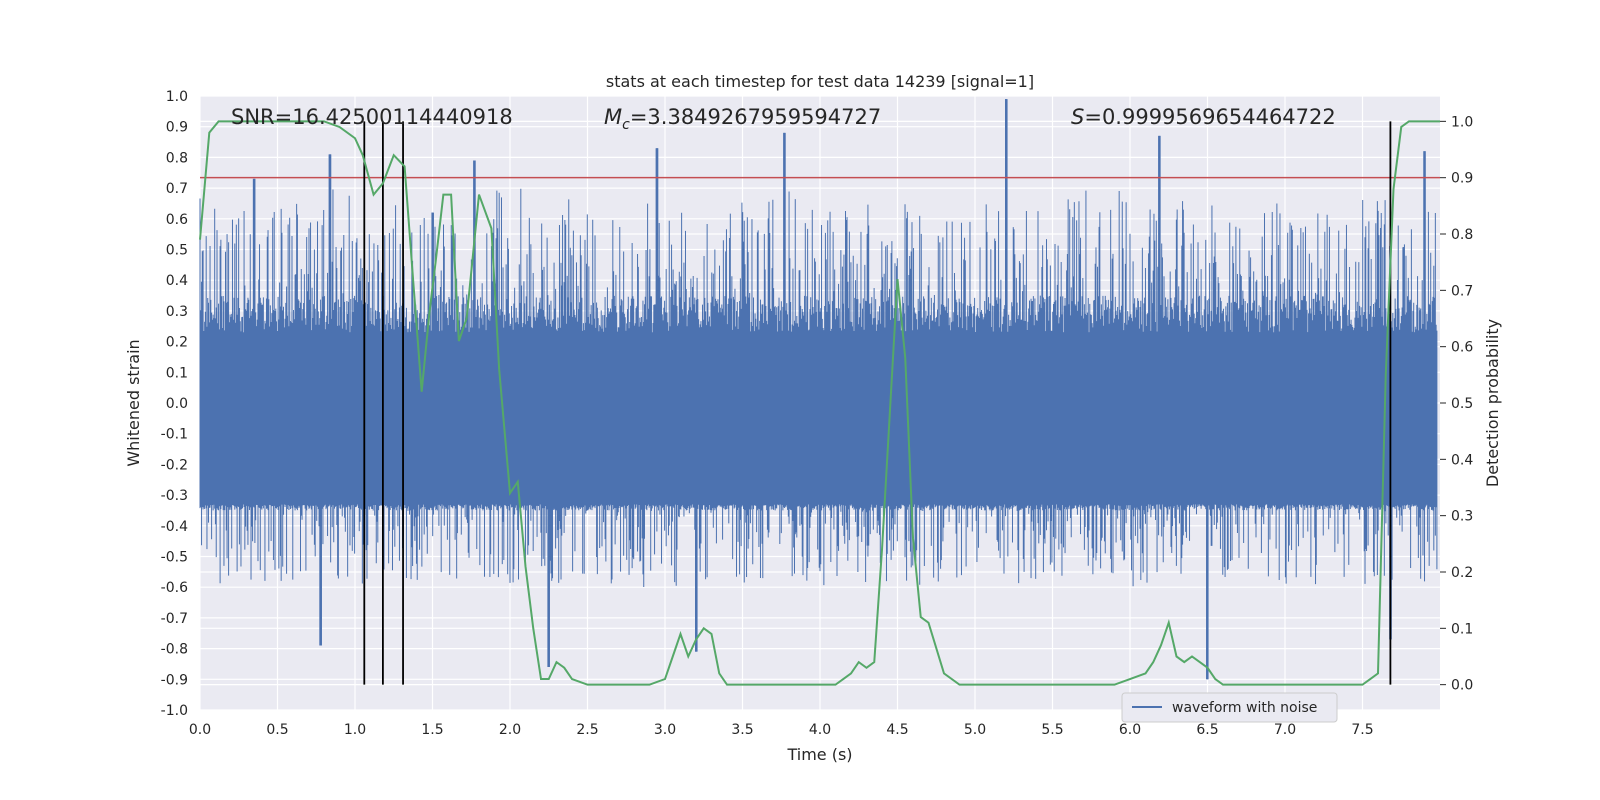 This screenshot has height=800, width=1600. What do you see at coordinates (174, 496) in the screenshot?
I see `y-tick-label: -0.3` at bounding box center [174, 496].